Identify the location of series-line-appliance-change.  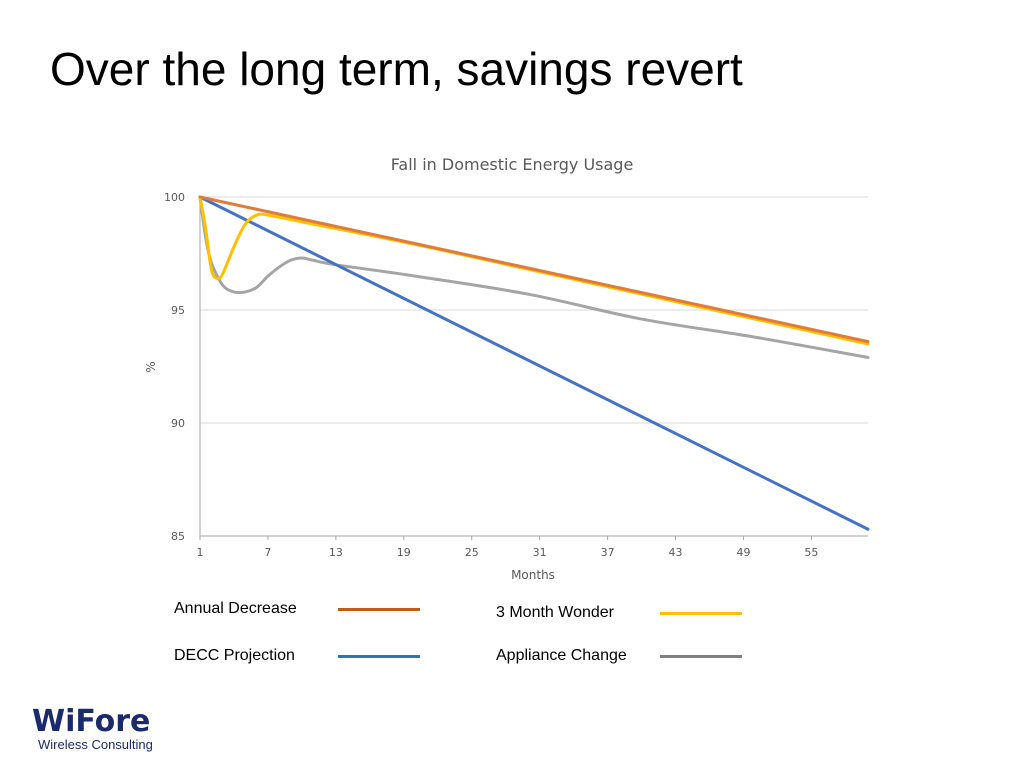
(534, 277).